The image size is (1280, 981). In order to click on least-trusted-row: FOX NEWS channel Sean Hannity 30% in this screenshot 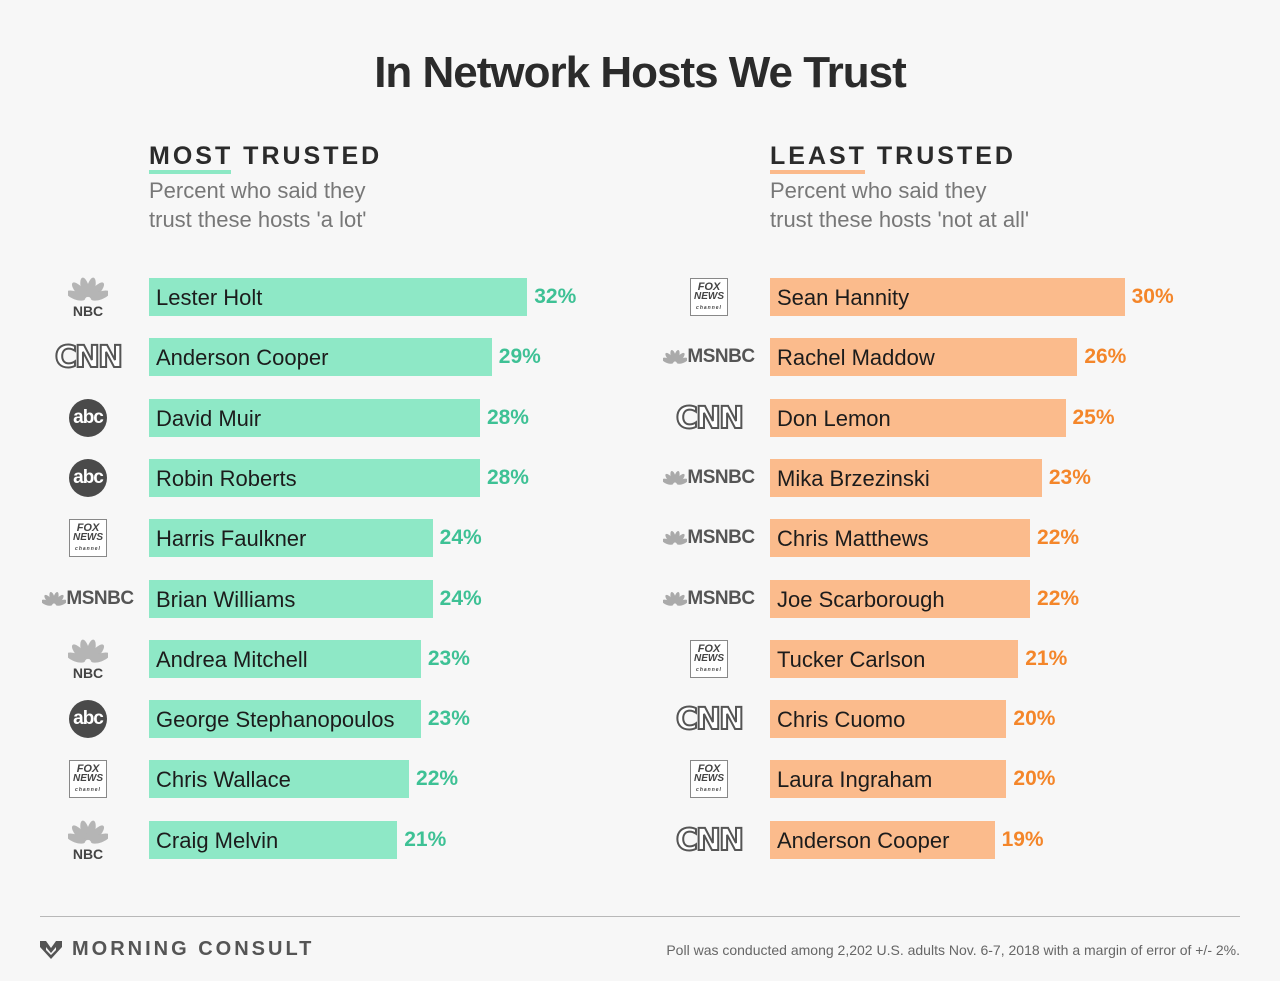, I will do `click(951, 297)`.